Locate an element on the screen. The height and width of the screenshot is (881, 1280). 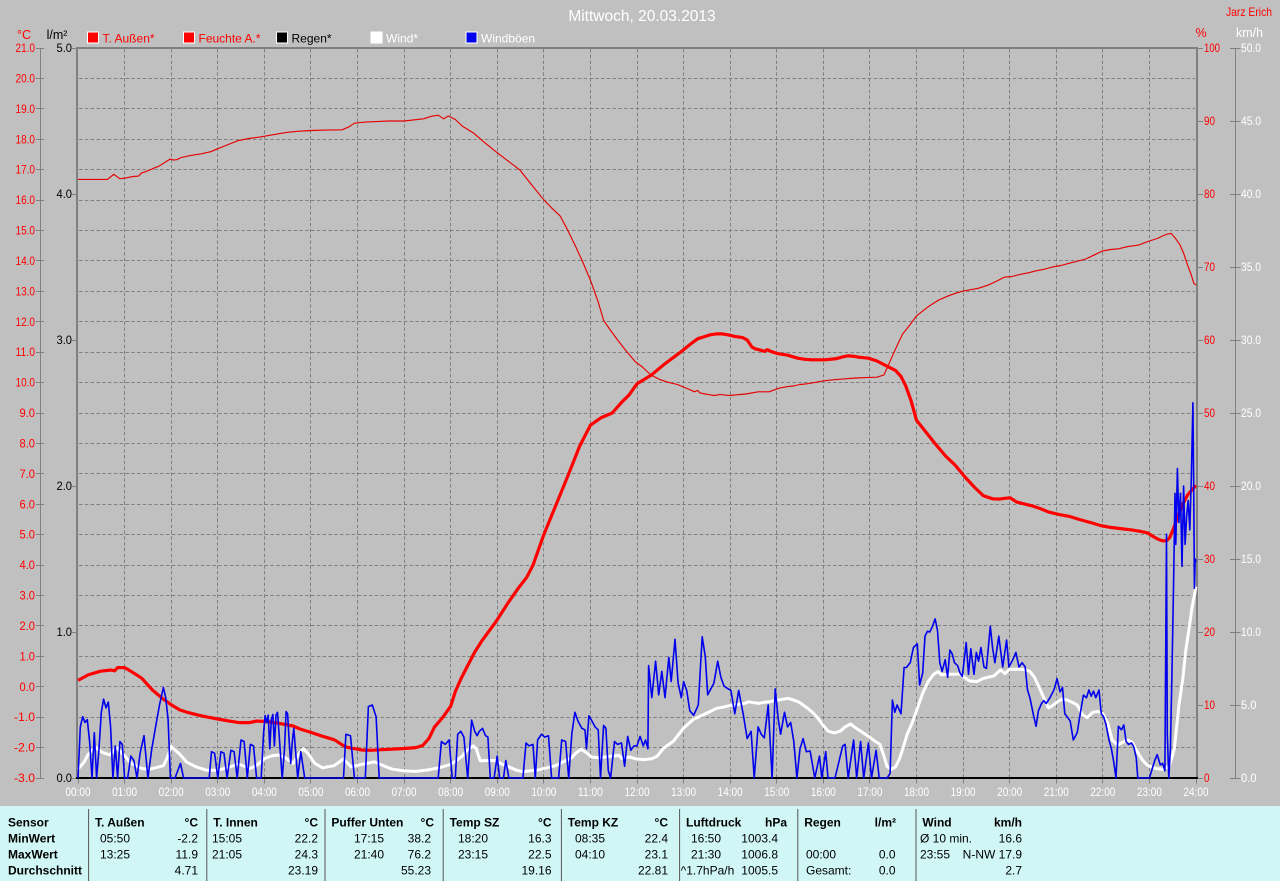
svg-text: 21:00 is located at coordinates (1056, 792).